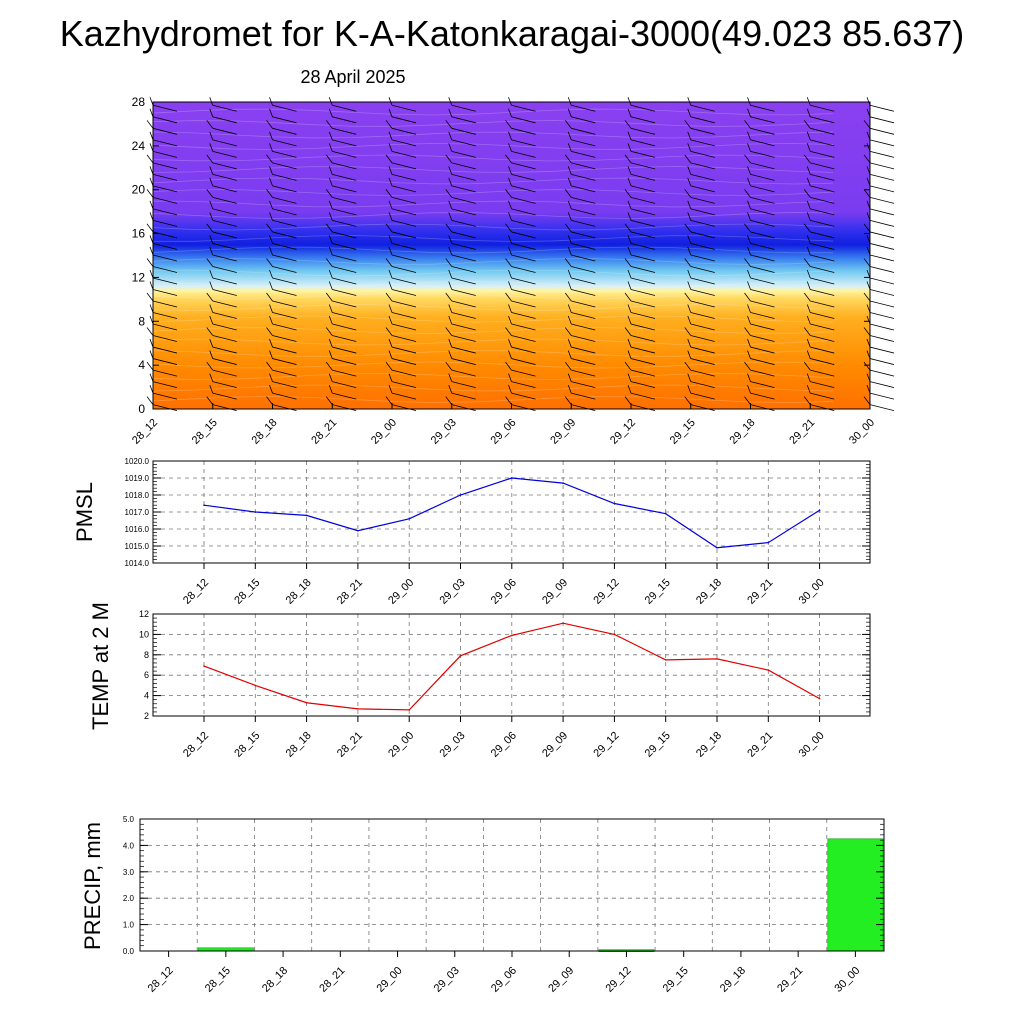 The width and height of the screenshot is (1024, 1024). What do you see at coordinates (137, 512) in the screenshot?
I see `y-tick-label: 1017.0` at bounding box center [137, 512].